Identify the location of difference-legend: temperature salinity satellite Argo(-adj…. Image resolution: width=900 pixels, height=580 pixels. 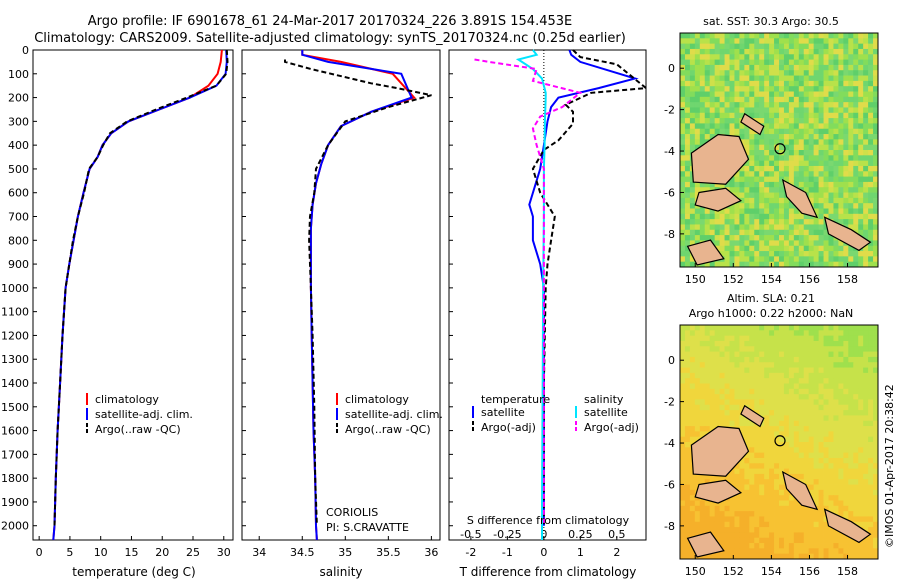
(555, 413).